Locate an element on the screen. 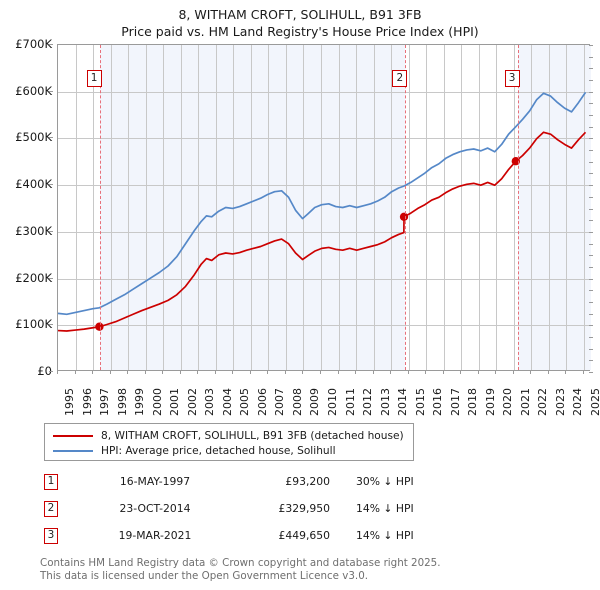 The width and height of the screenshot is (600, 590). x-axis-label: 1999 is located at coordinates (140, 402).